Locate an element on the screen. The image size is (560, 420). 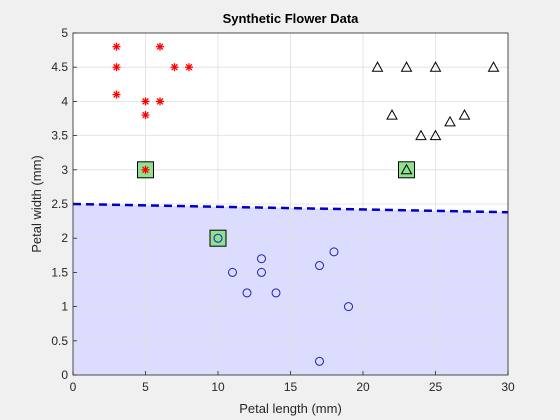
highlight-box is located at coordinates (218, 238).